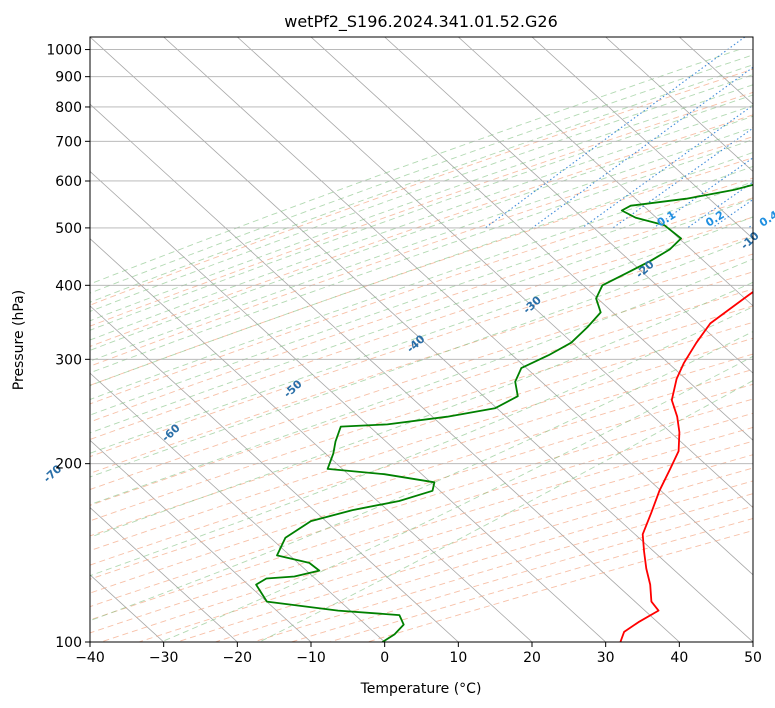 The width and height of the screenshot is (775, 708). What do you see at coordinates (418, 654) in the screenshot?
I see `x-axis-ticks: −40 −30 −20 −10 0 10 20 30 40 50` at bounding box center [418, 654].